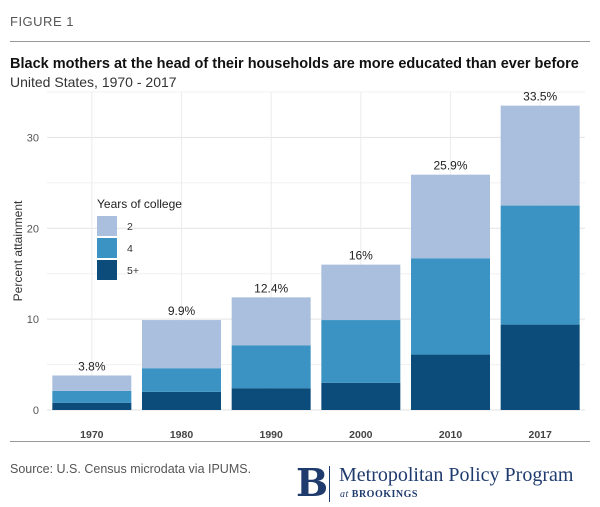 This screenshot has width=600, height=507. I want to click on bar-segment-1970-5plus, so click(92, 406).